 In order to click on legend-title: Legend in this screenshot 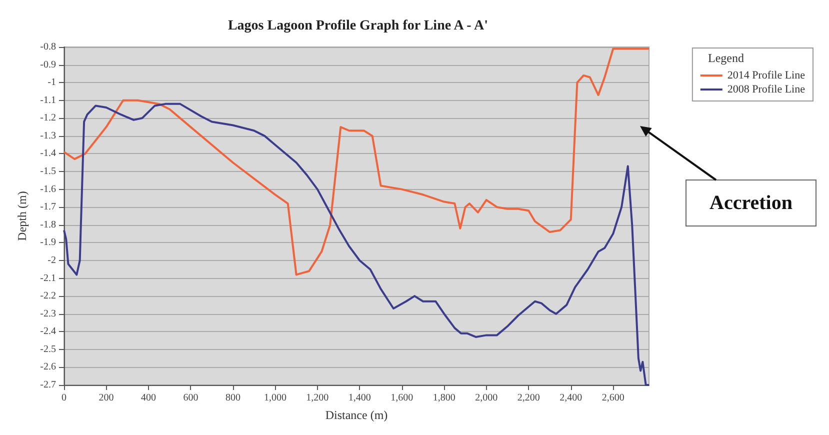, I will do `click(726, 58)`.